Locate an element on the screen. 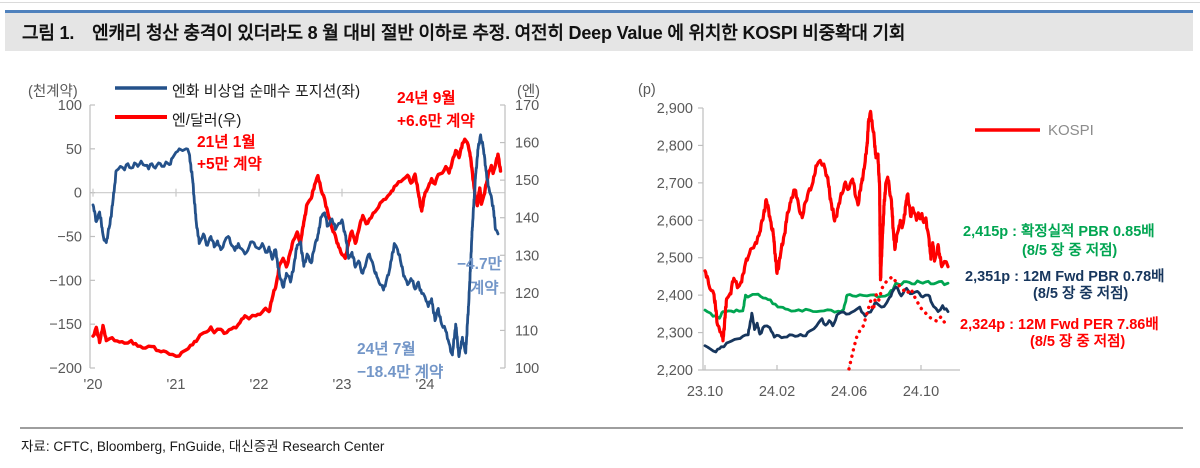 The width and height of the screenshot is (1200, 468). x-axis-tick-label: 24.06 is located at coordinates (849, 392).